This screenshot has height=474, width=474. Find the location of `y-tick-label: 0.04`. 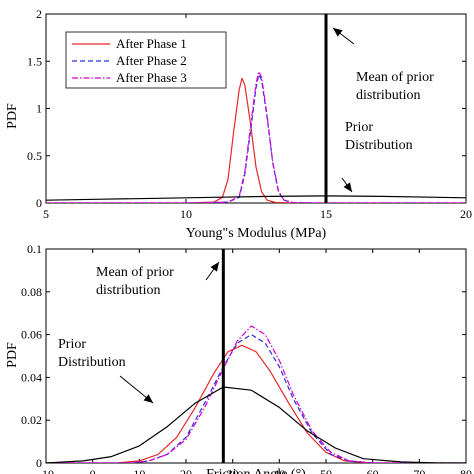

y-tick-label: 0.04 is located at coordinates (31, 377).